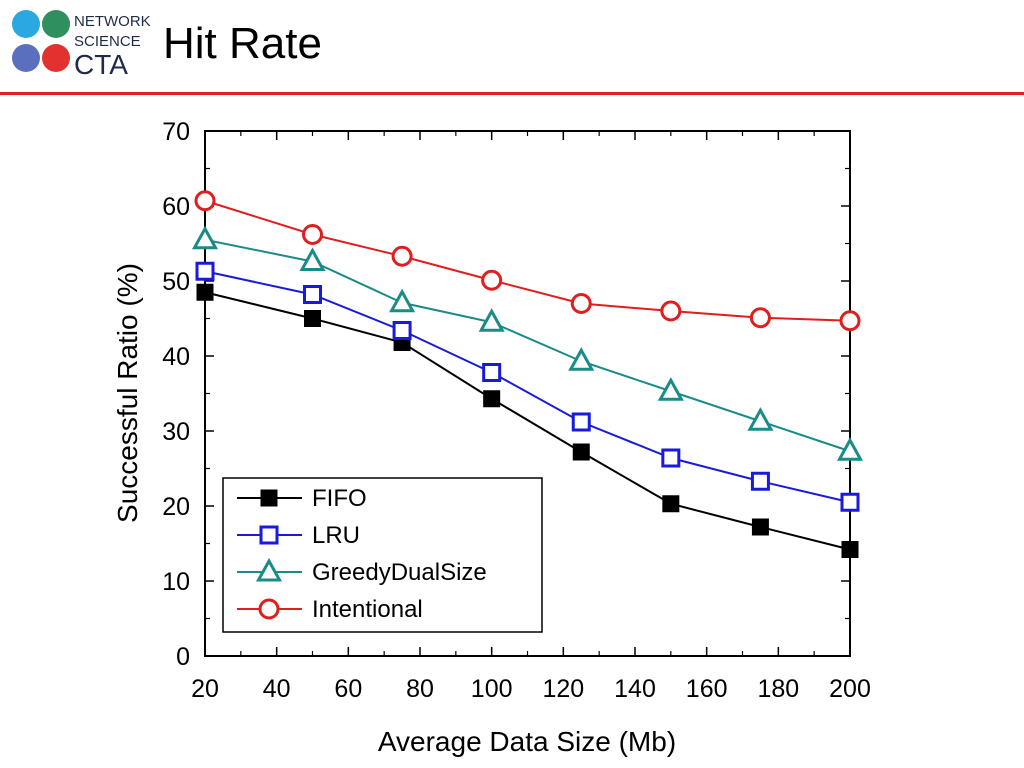 Image resolution: width=1024 pixels, height=768 pixels. Describe the element at coordinates (176, 582) in the screenshot. I see `y-tick-label: 10` at that location.